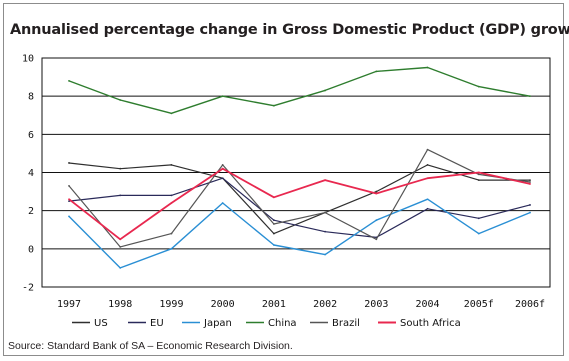  I want to click on legend: US EU Japan China Brazil South Africa, so click(266, 323).